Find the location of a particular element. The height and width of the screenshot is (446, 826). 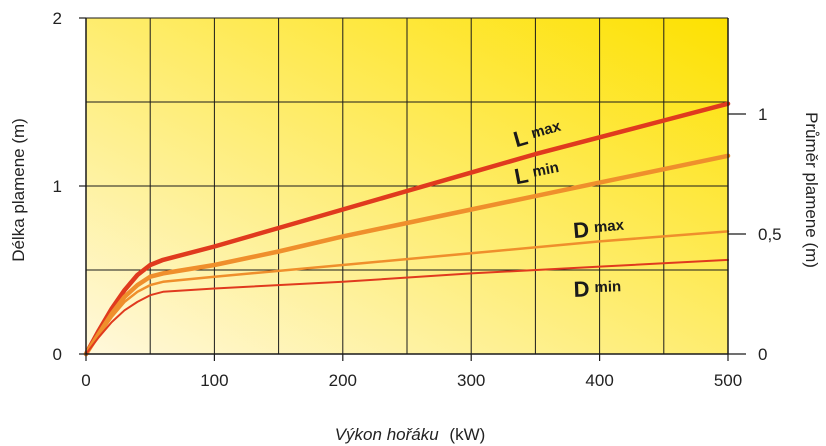

y-axis-title: Délka plamene (m) is located at coordinates (18, 190).